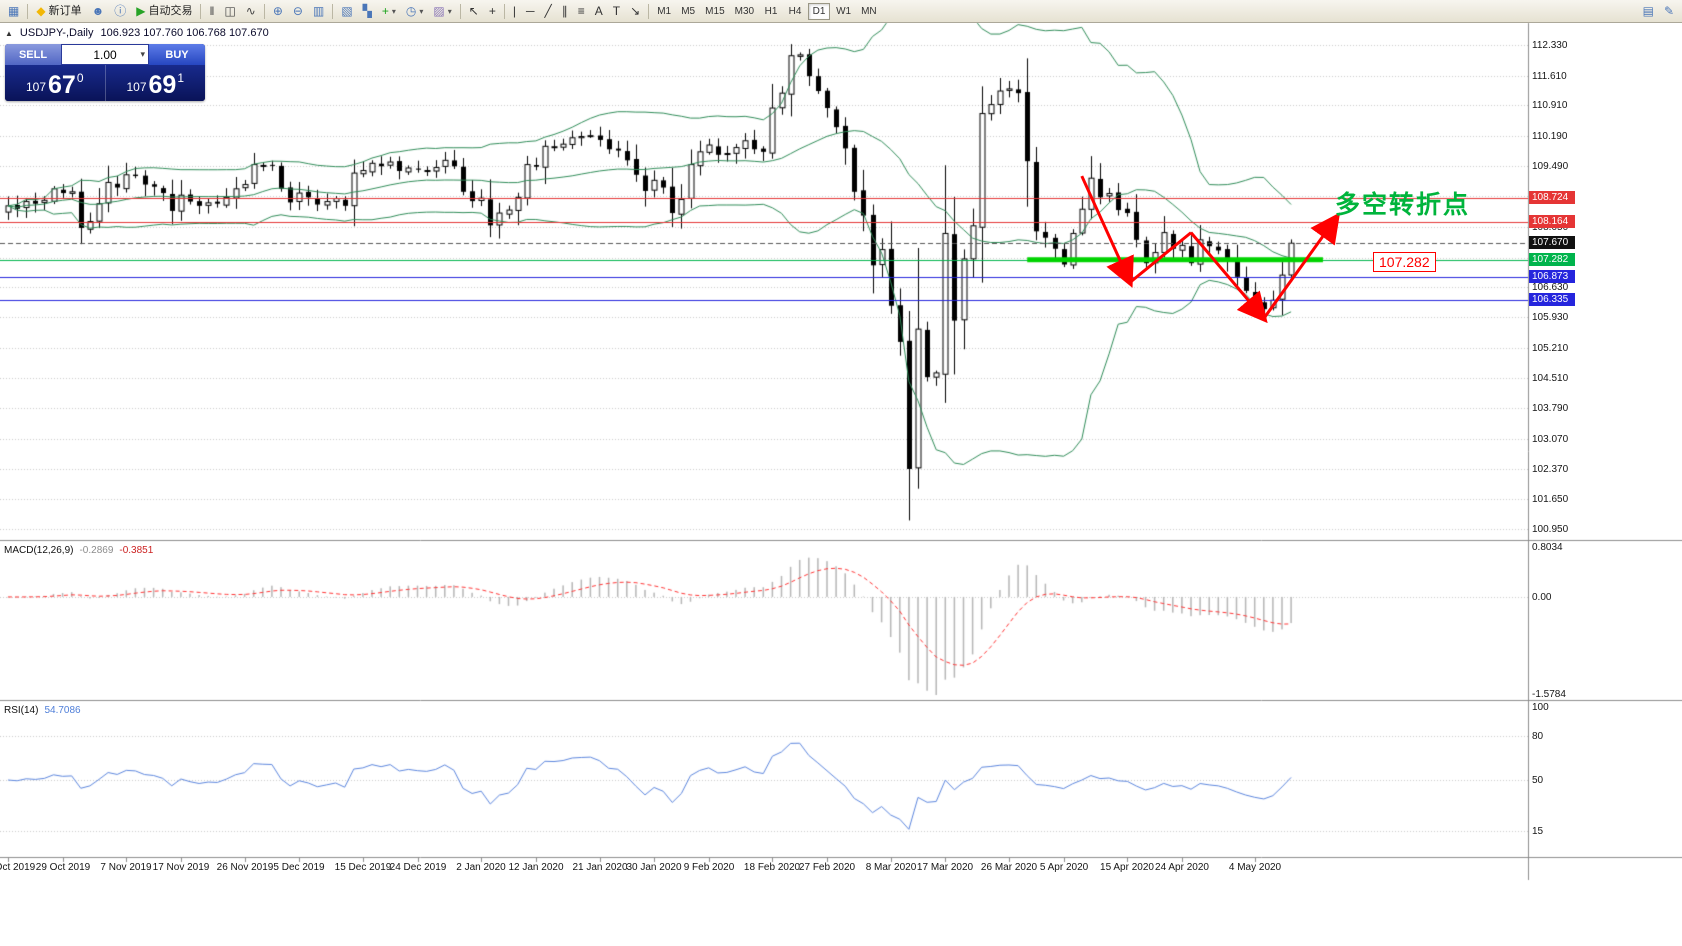 The width and height of the screenshot is (1682, 946). What do you see at coordinates (385, 10) in the screenshot?
I see `indicators-icon: +` at bounding box center [385, 10].